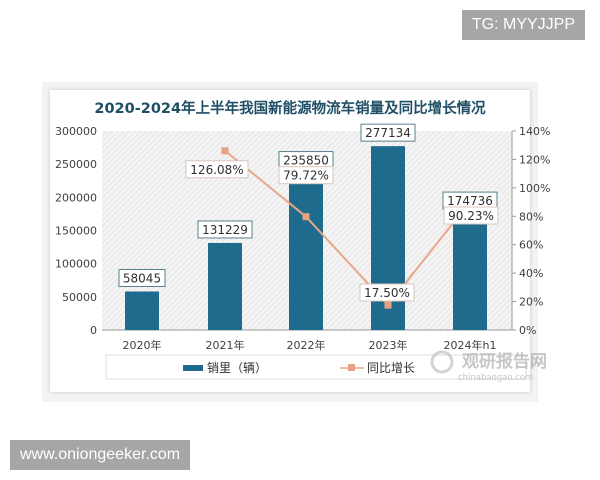 Image resolution: width=600 pixels, height=480 pixels. I want to click on right-tick-label: 140%, so click(534, 131).